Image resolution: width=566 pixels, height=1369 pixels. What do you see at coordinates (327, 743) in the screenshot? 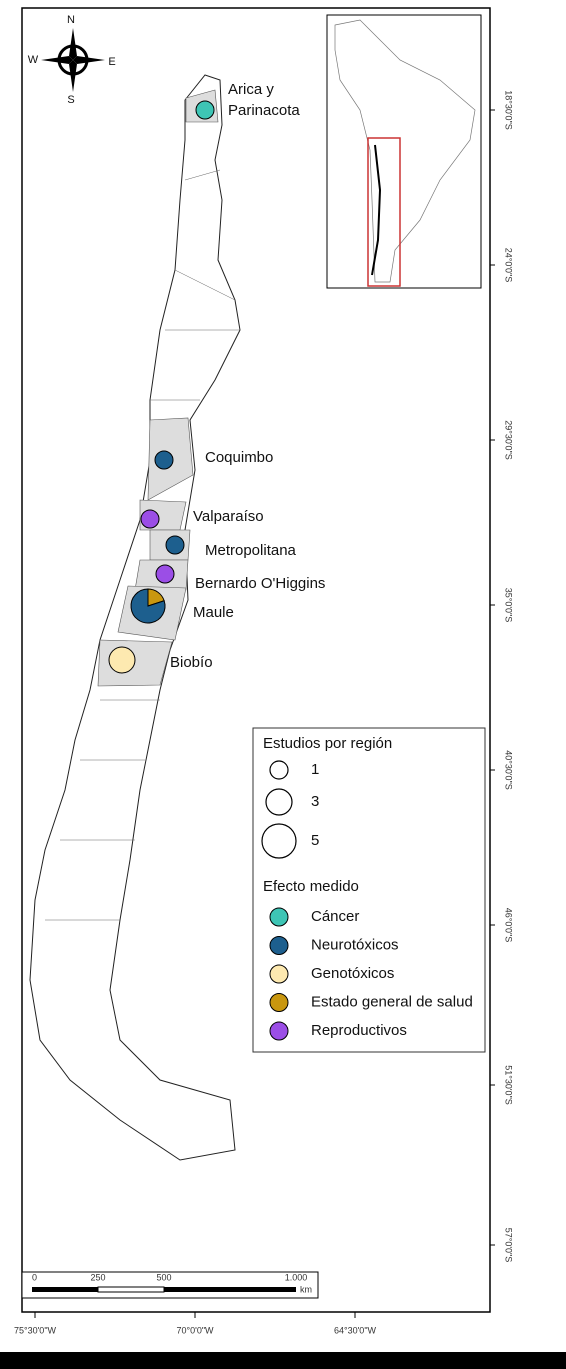
I see `legend-size-title: Estudios por región` at bounding box center [327, 743].